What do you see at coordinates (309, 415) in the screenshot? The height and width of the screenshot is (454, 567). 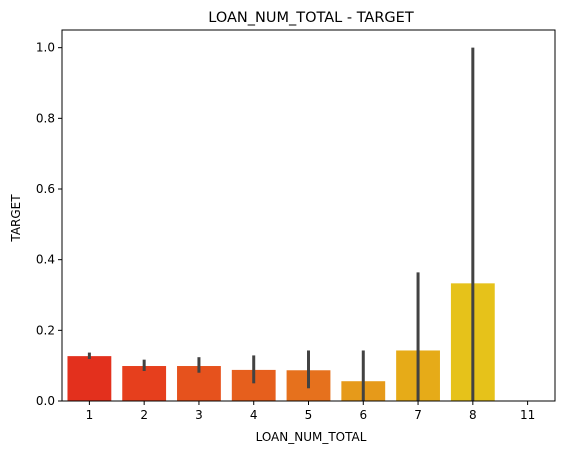 I see `x-tick-label-5: 5` at bounding box center [309, 415].